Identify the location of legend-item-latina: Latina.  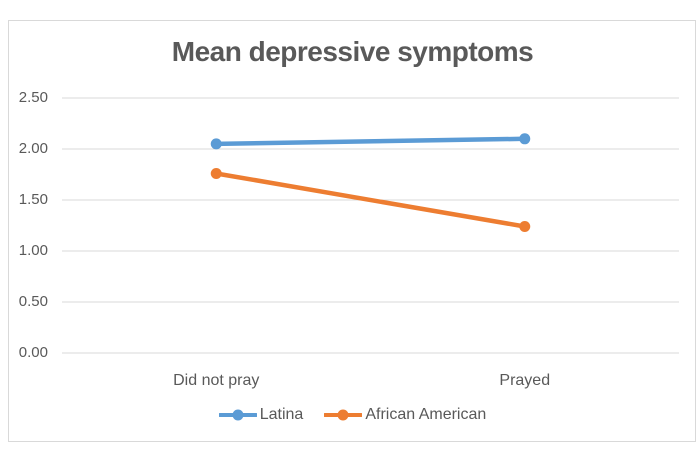
(261, 415).